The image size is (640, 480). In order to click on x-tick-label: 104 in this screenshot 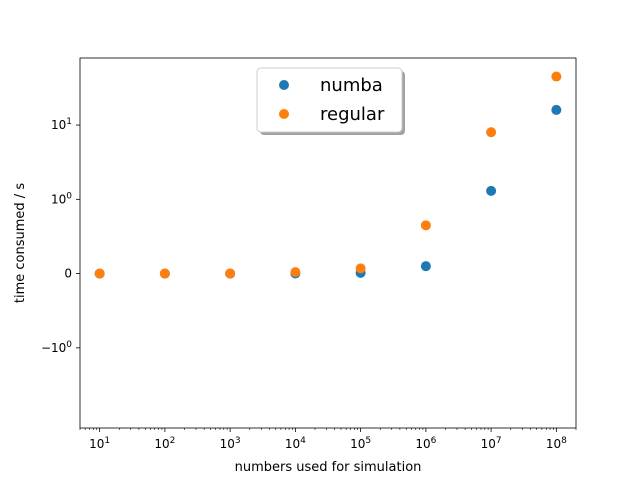, I will do `click(295, 443)`.